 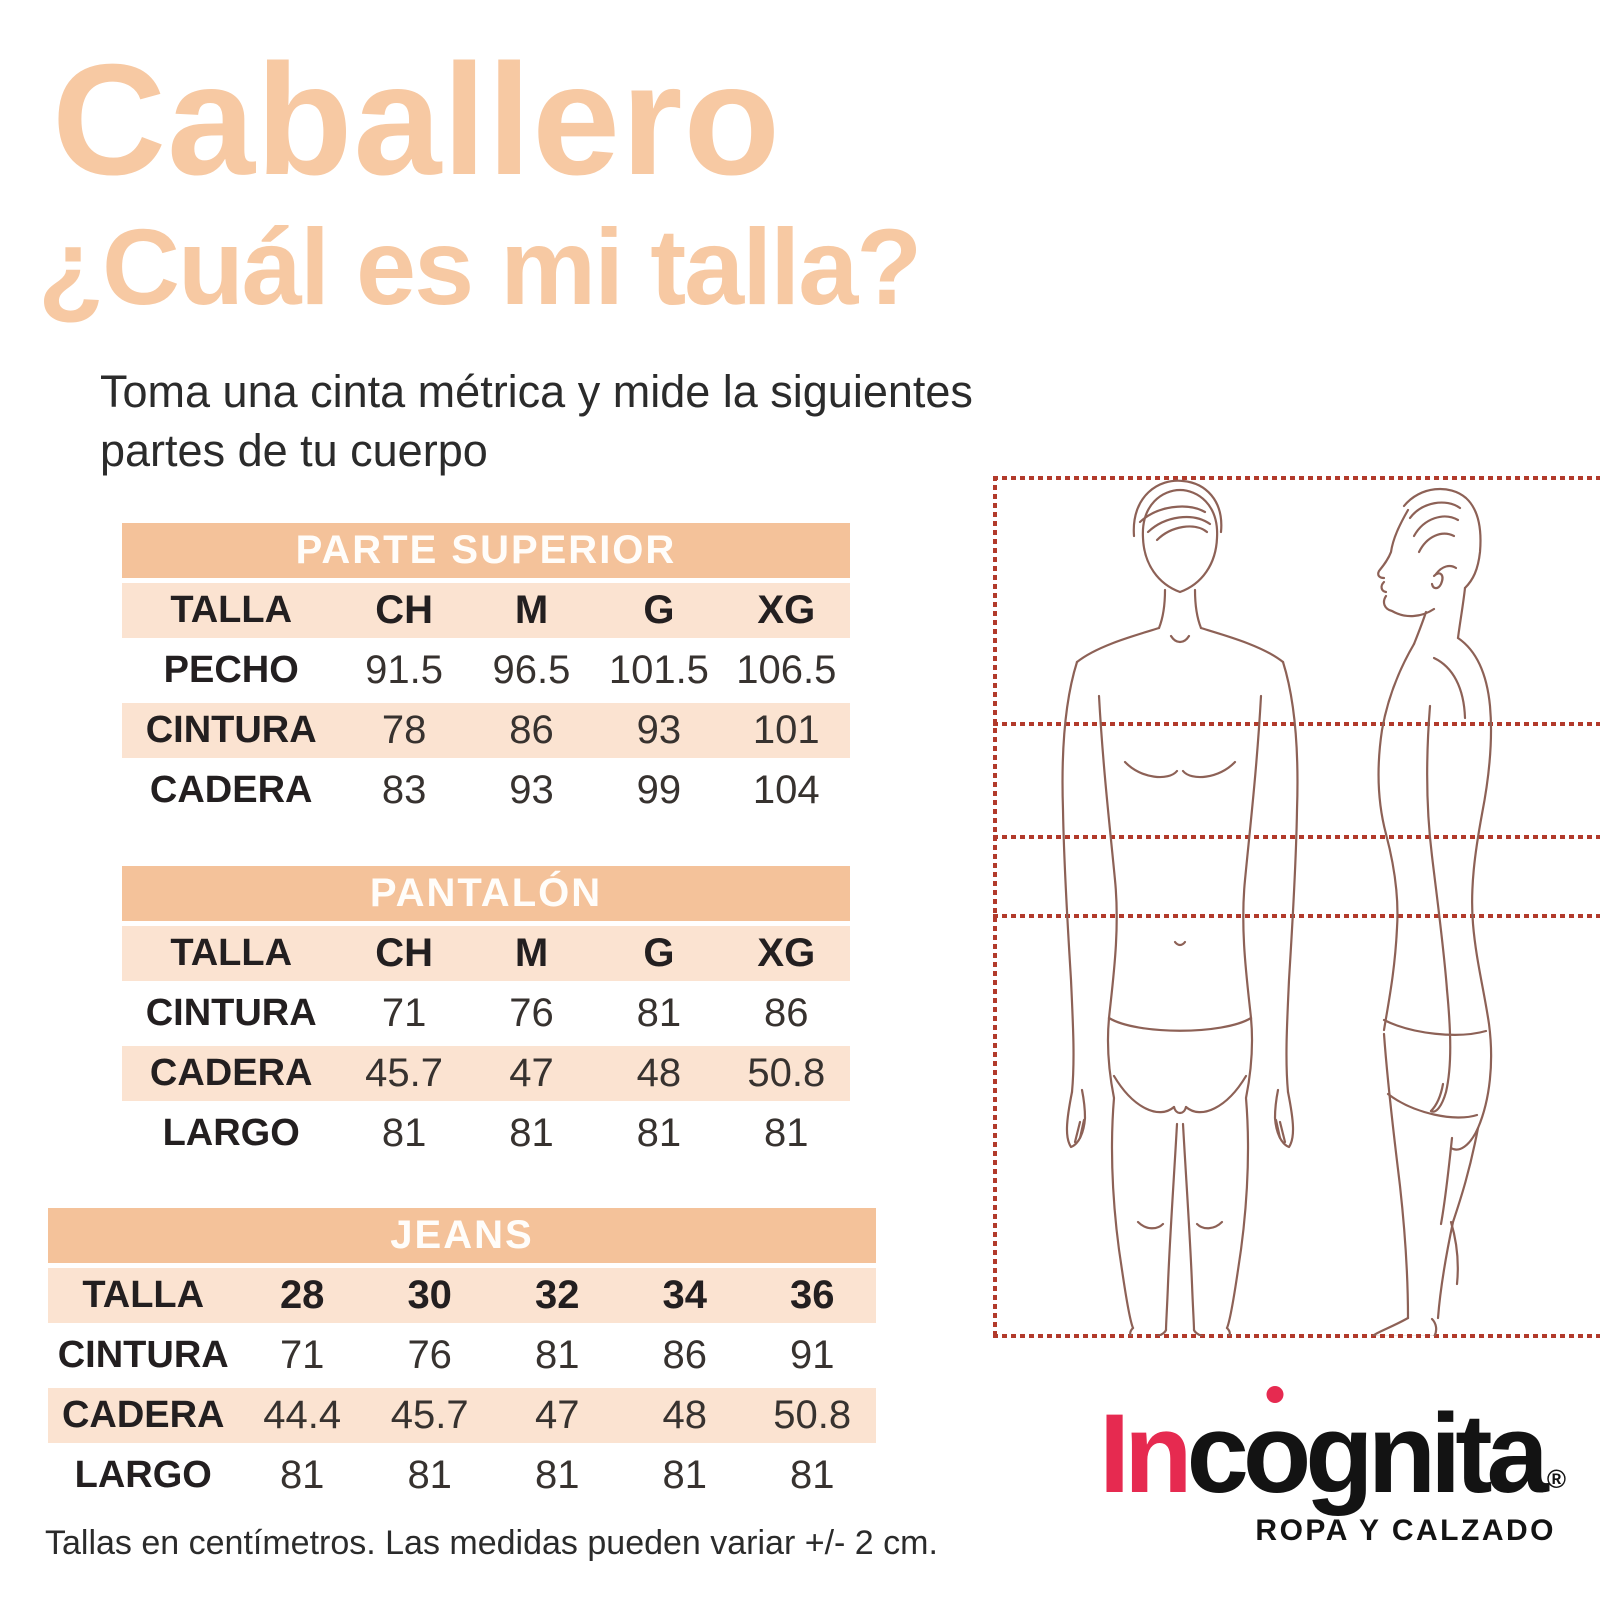 I want to click on brand-text-black: gnita, so click(x=1427, y=1453).